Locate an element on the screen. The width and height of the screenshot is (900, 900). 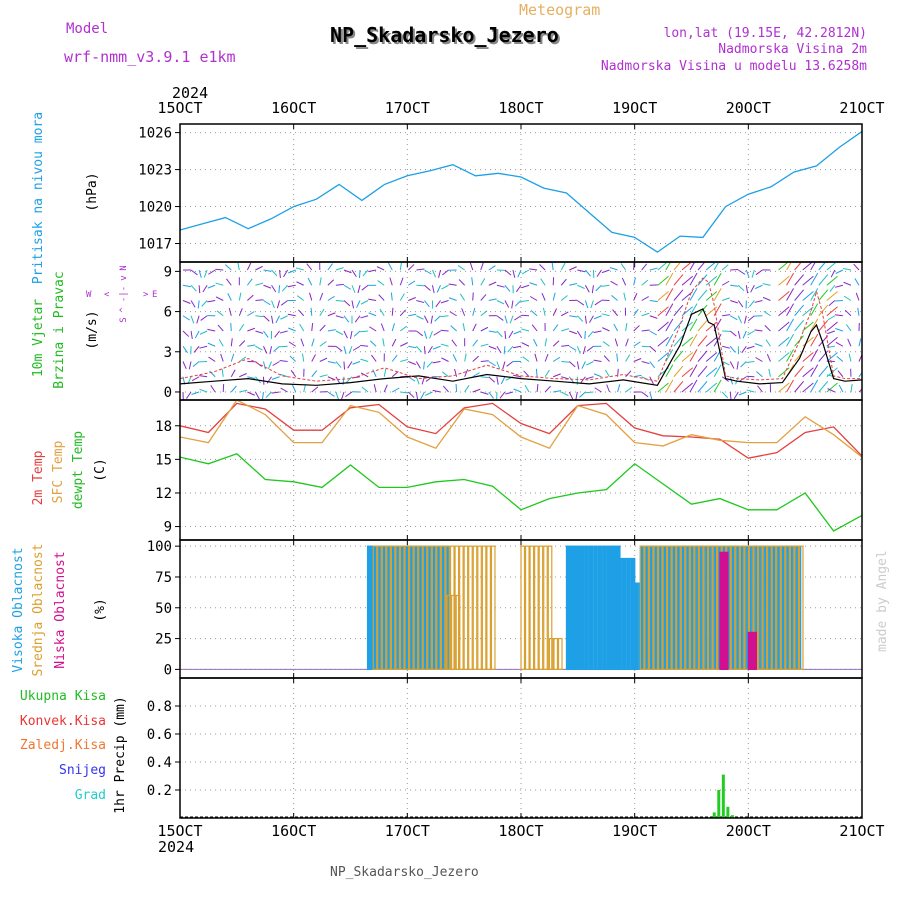
bottom-axis-tick-label: 20OCT is located at coordinates (748, 831).